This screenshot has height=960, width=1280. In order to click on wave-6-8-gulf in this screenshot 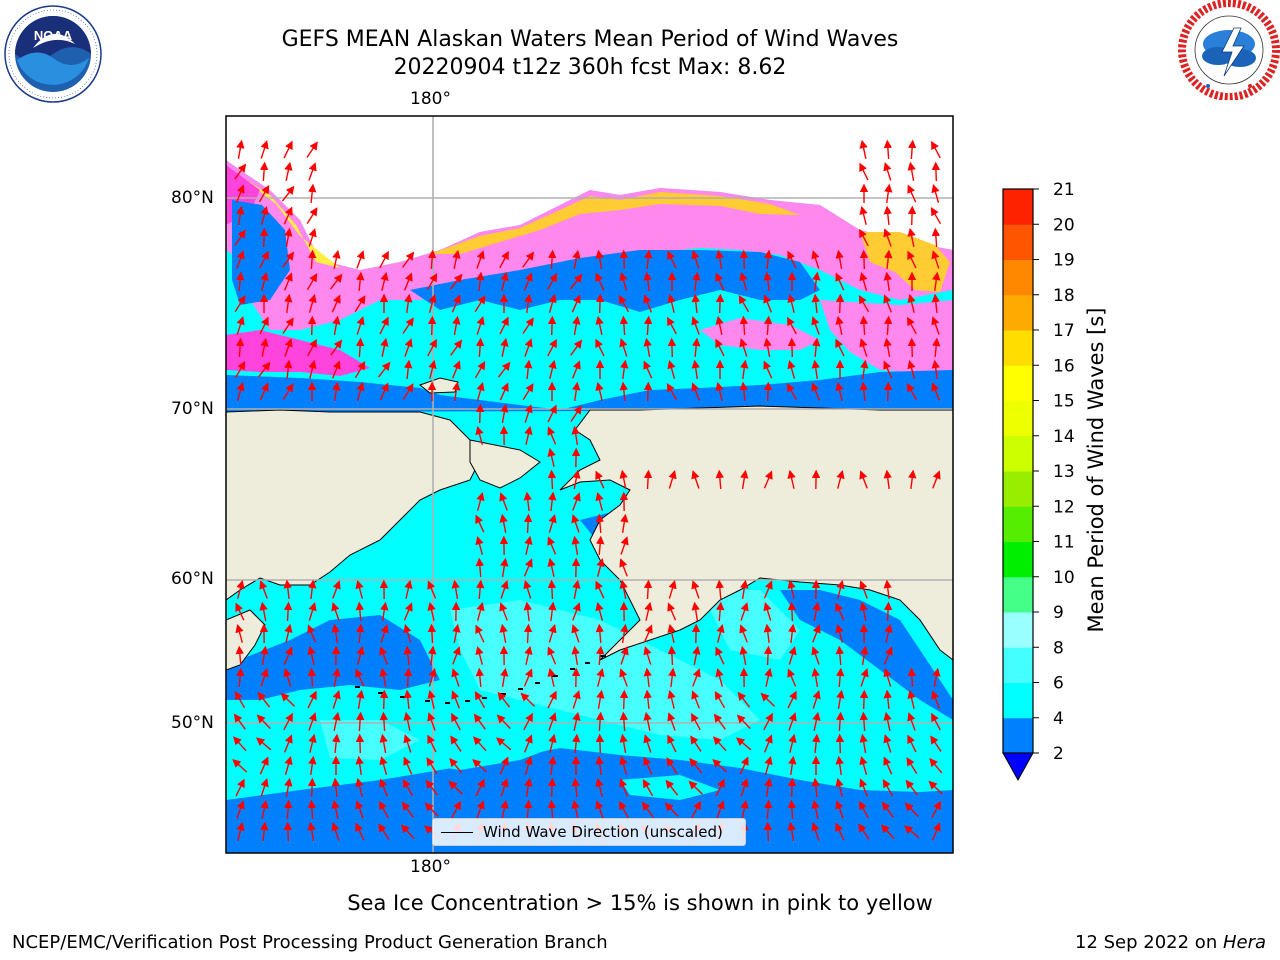, I will do `click(750, 625)`.